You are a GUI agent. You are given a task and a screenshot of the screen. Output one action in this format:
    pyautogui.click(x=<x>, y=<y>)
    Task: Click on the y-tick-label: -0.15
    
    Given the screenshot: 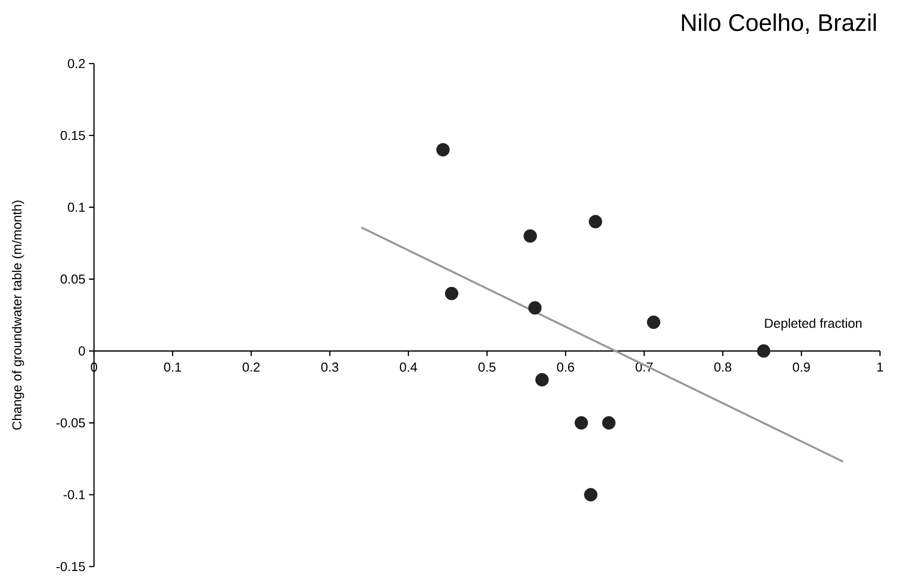 What is the action you would take?
    pyautogui.click(x=70, y=567)
    